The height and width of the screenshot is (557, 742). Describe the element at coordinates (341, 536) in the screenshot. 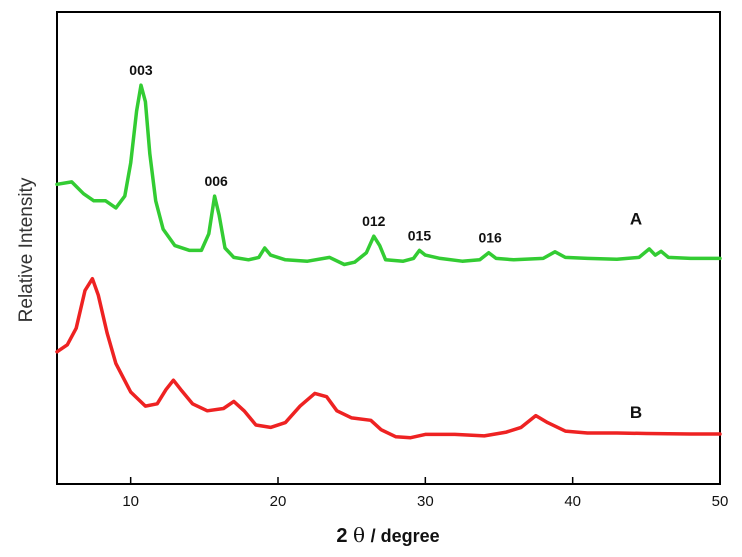

I see `x-axis-title-value: 2` at that location.